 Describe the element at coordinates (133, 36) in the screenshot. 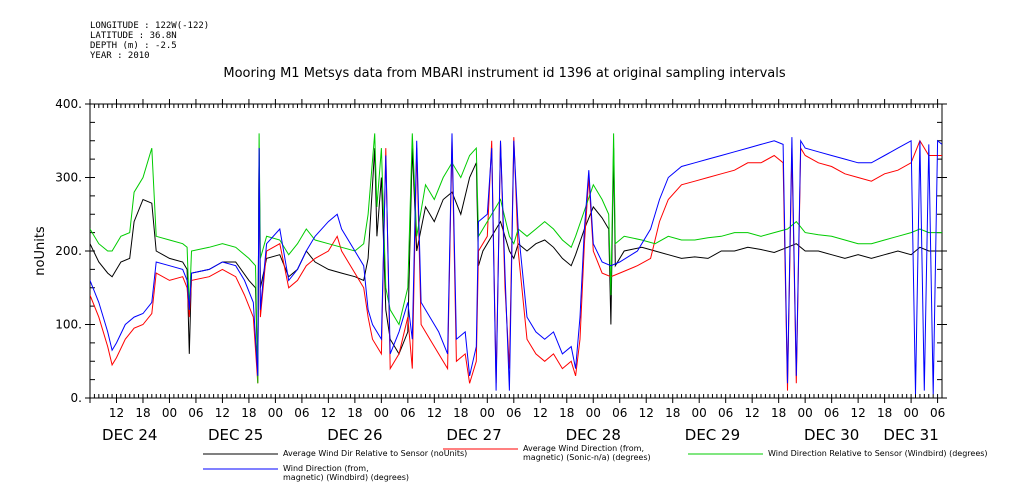

I see `latitude-text: LATITUDE : 36.8N` at that location.